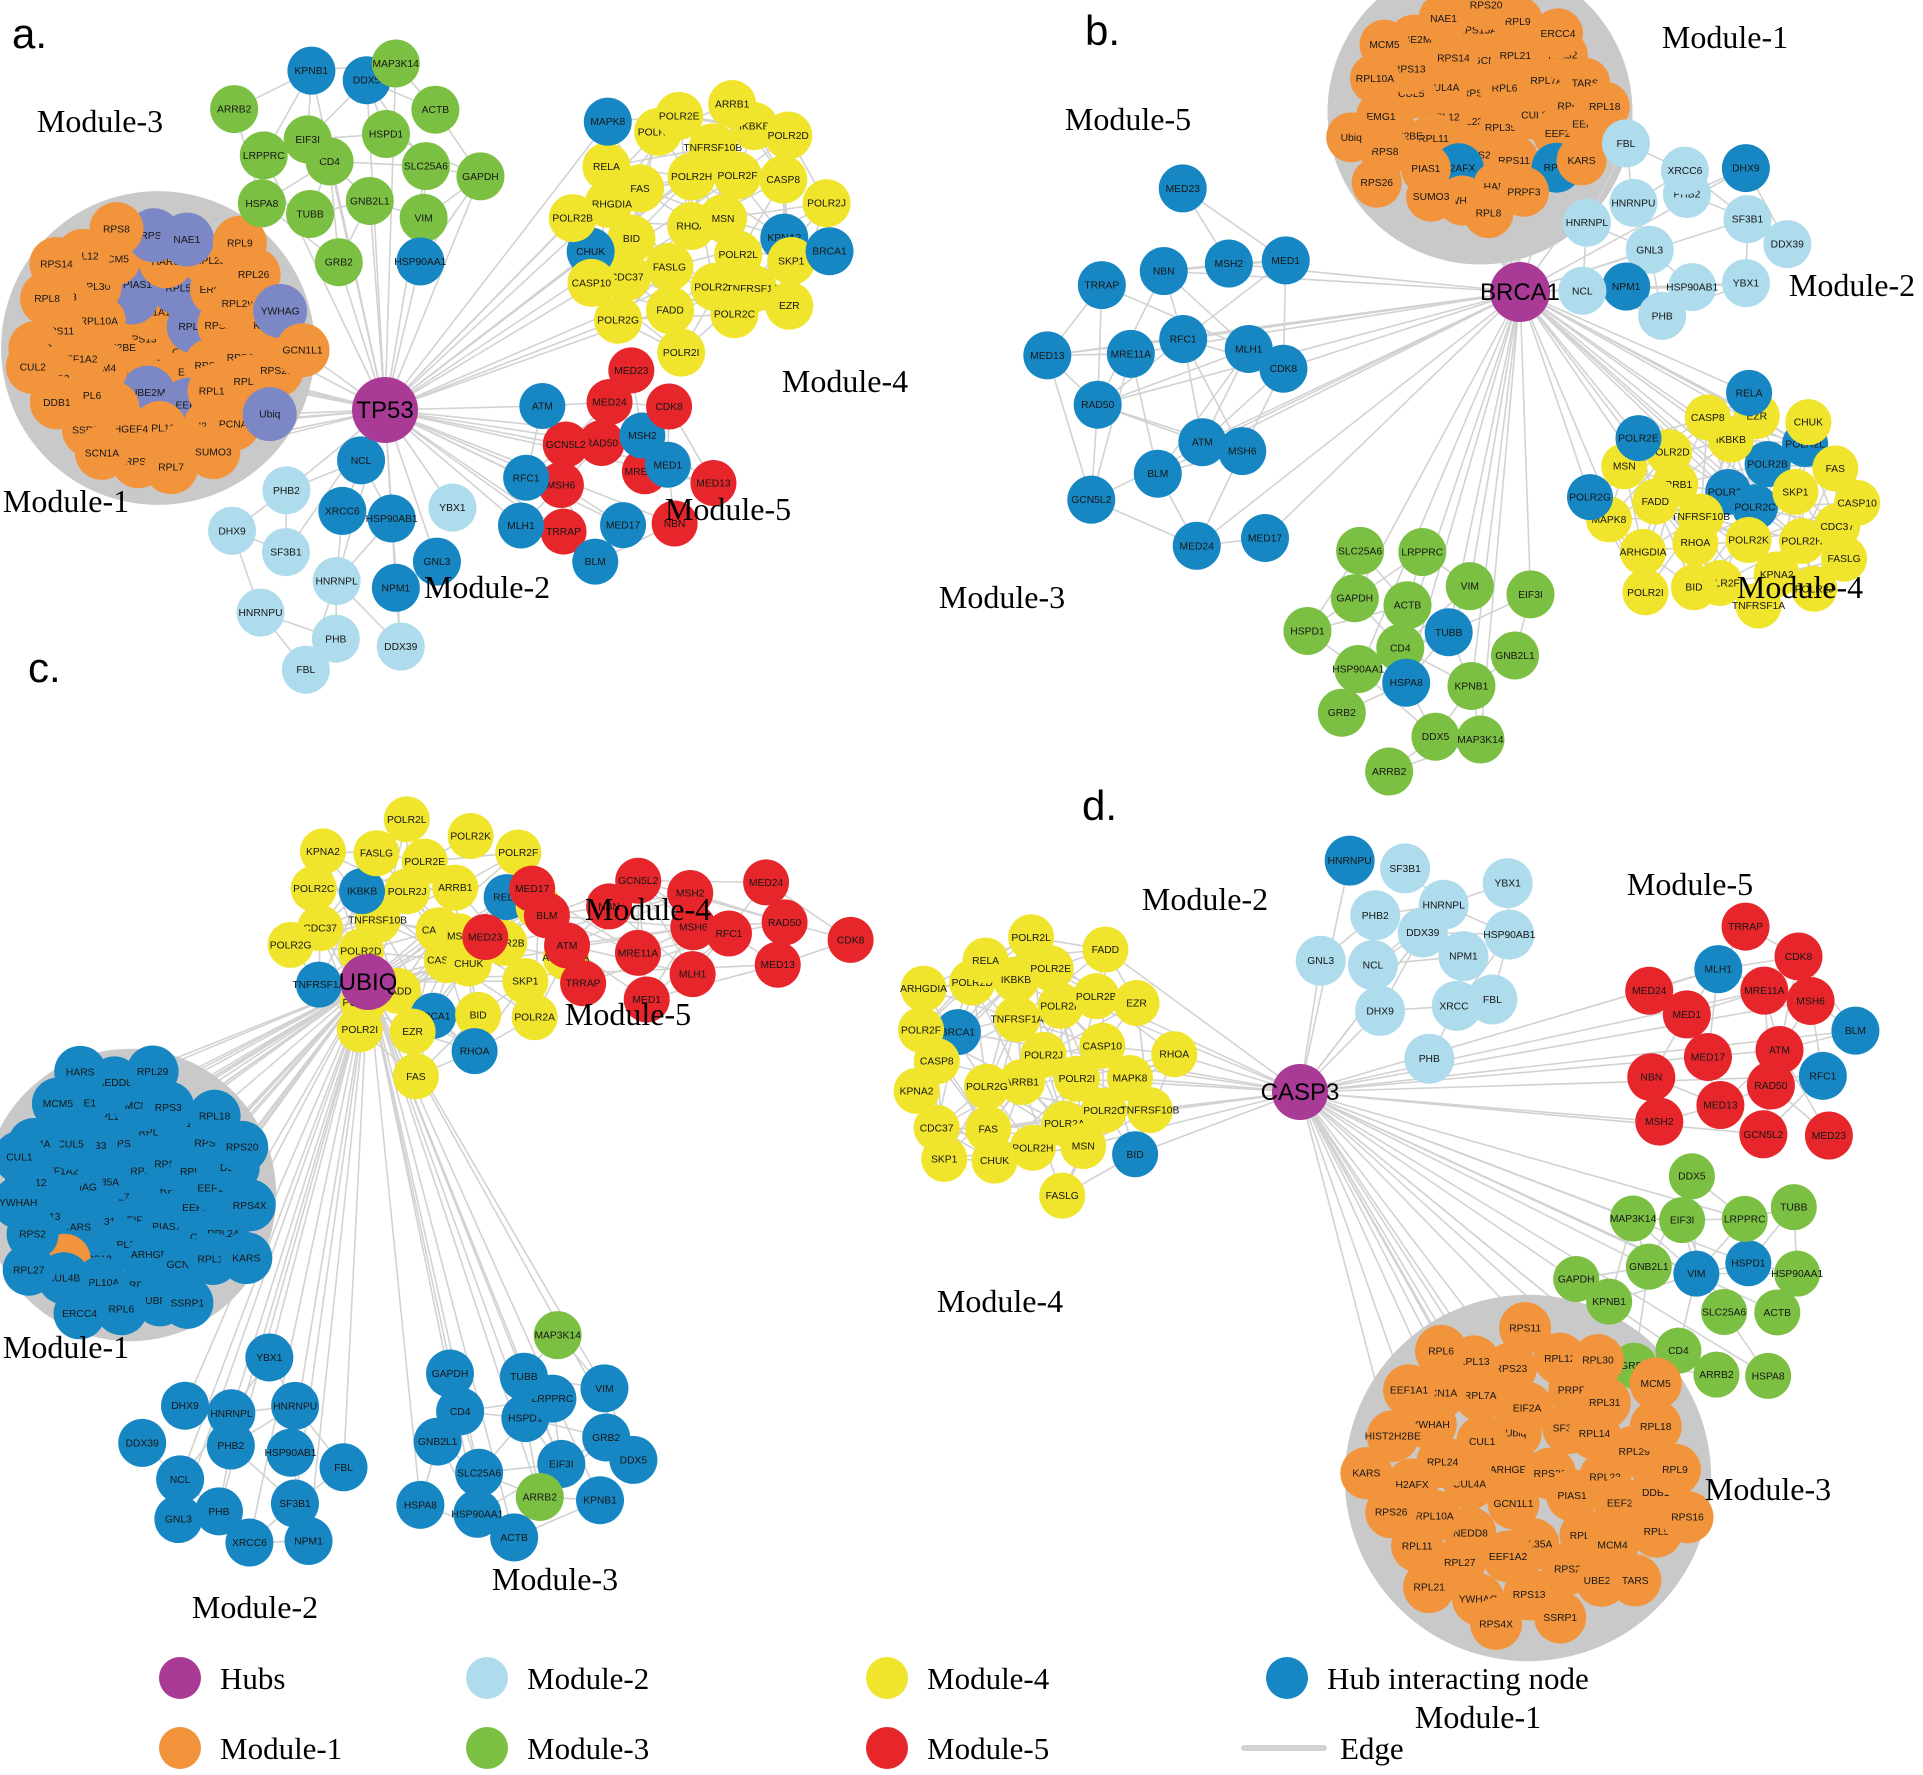  Describe the element at coordinates (1300, 1092) in the screenshot. I see `hub-node-CASP3` at that location.